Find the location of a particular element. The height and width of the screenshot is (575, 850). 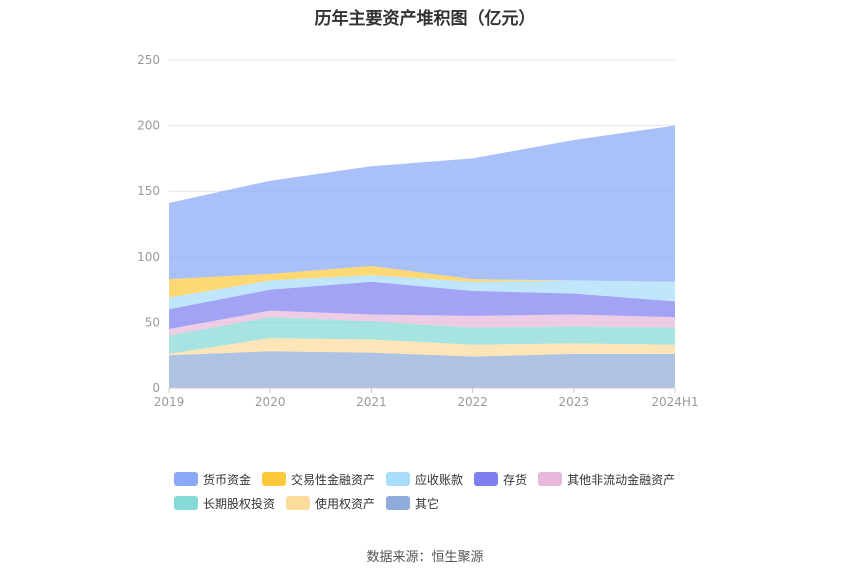

x-axis: 2019 2020 2021 2022 2023 2024H1 is located at coordinates (426, 398).